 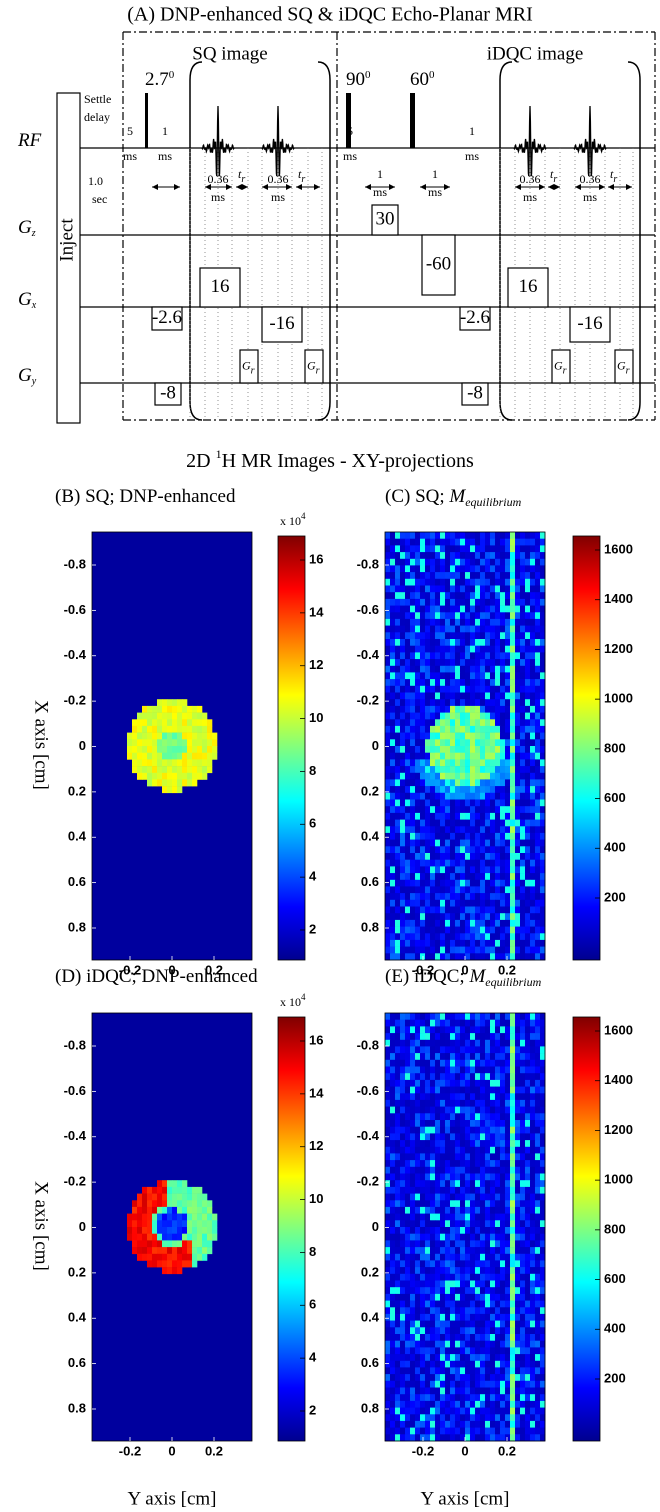 What do you see at coordinates (618, 648) in the screenshot?
I see `colorbar-tick-label: 1200` at bounding box center [618, 648].